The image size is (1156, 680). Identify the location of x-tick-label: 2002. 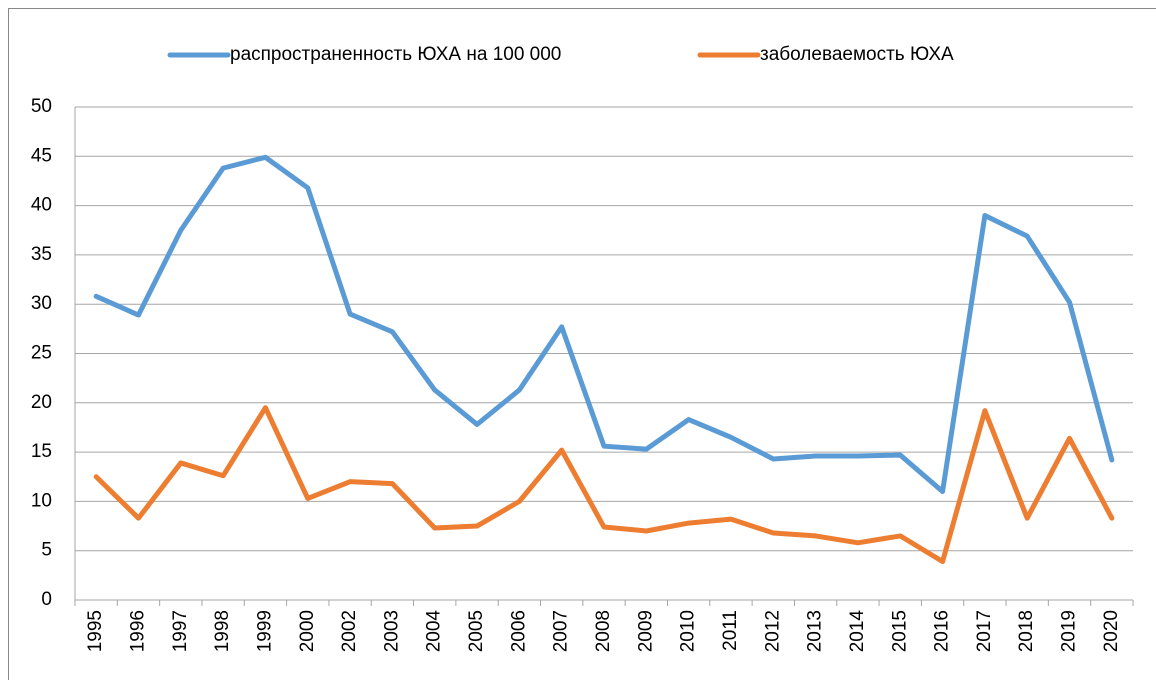
(349, 631).